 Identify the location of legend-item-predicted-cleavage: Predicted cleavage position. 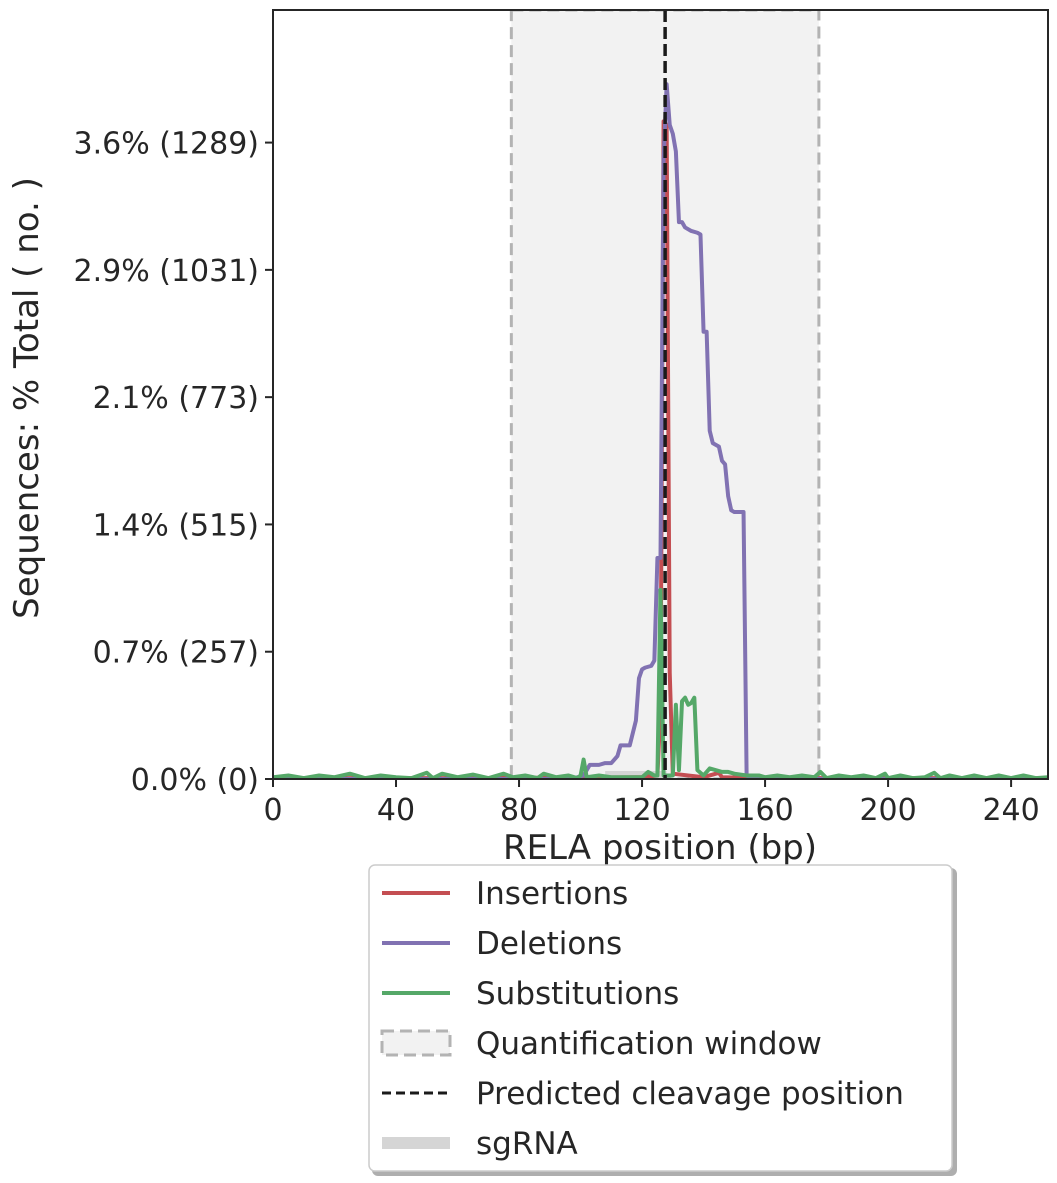
(643, 1094).